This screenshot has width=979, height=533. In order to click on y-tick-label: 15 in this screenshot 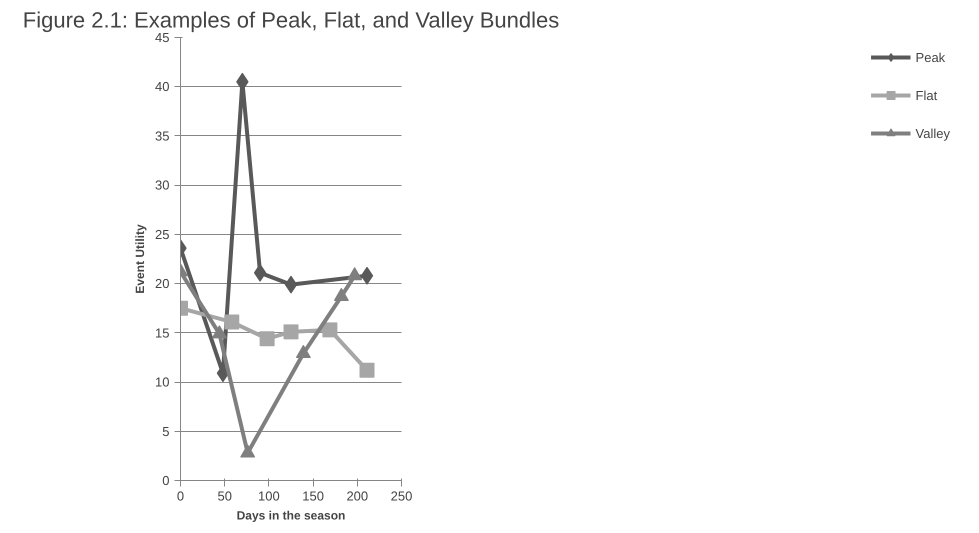, I will do `click(162, 332)`.